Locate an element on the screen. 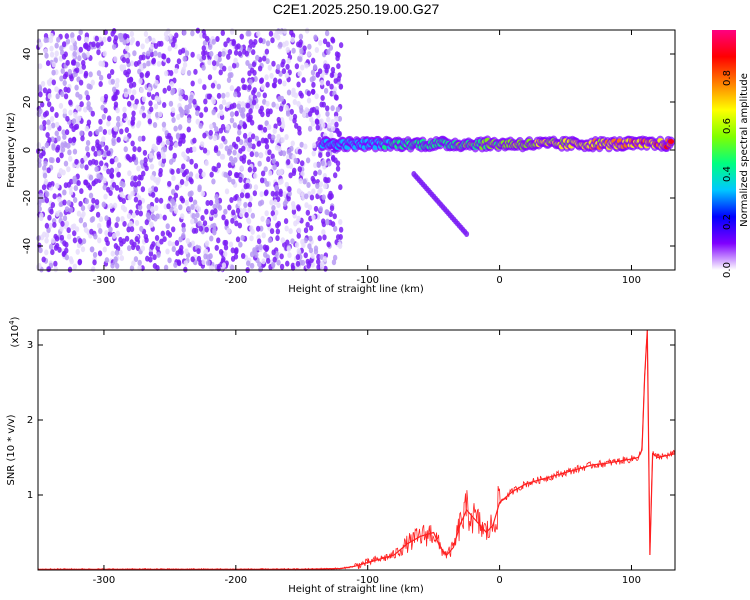  figure-title: C2E1.2025.250.19.00.G27 is located at coordinates (356, 9).